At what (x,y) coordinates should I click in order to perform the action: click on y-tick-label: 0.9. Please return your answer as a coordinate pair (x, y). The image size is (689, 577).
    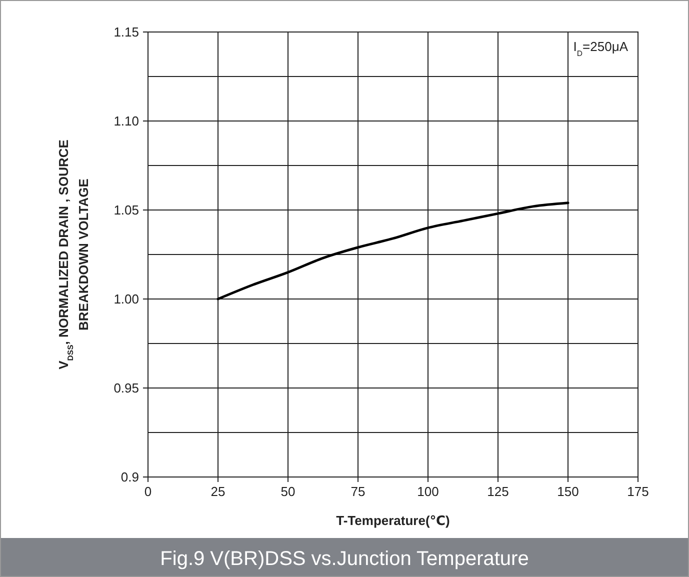
    Looking at the image, I should click on (129, 477).